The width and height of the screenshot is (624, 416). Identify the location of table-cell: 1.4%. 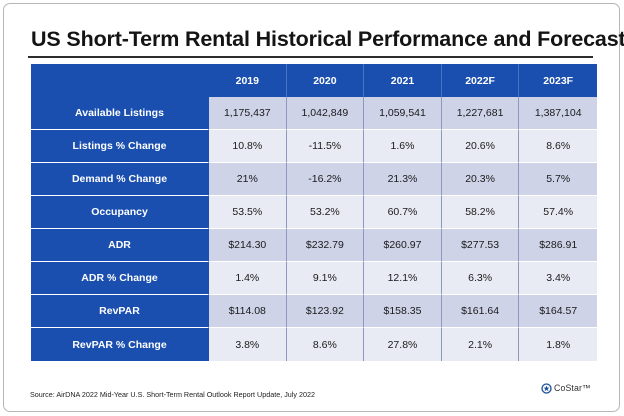
(248, 278).